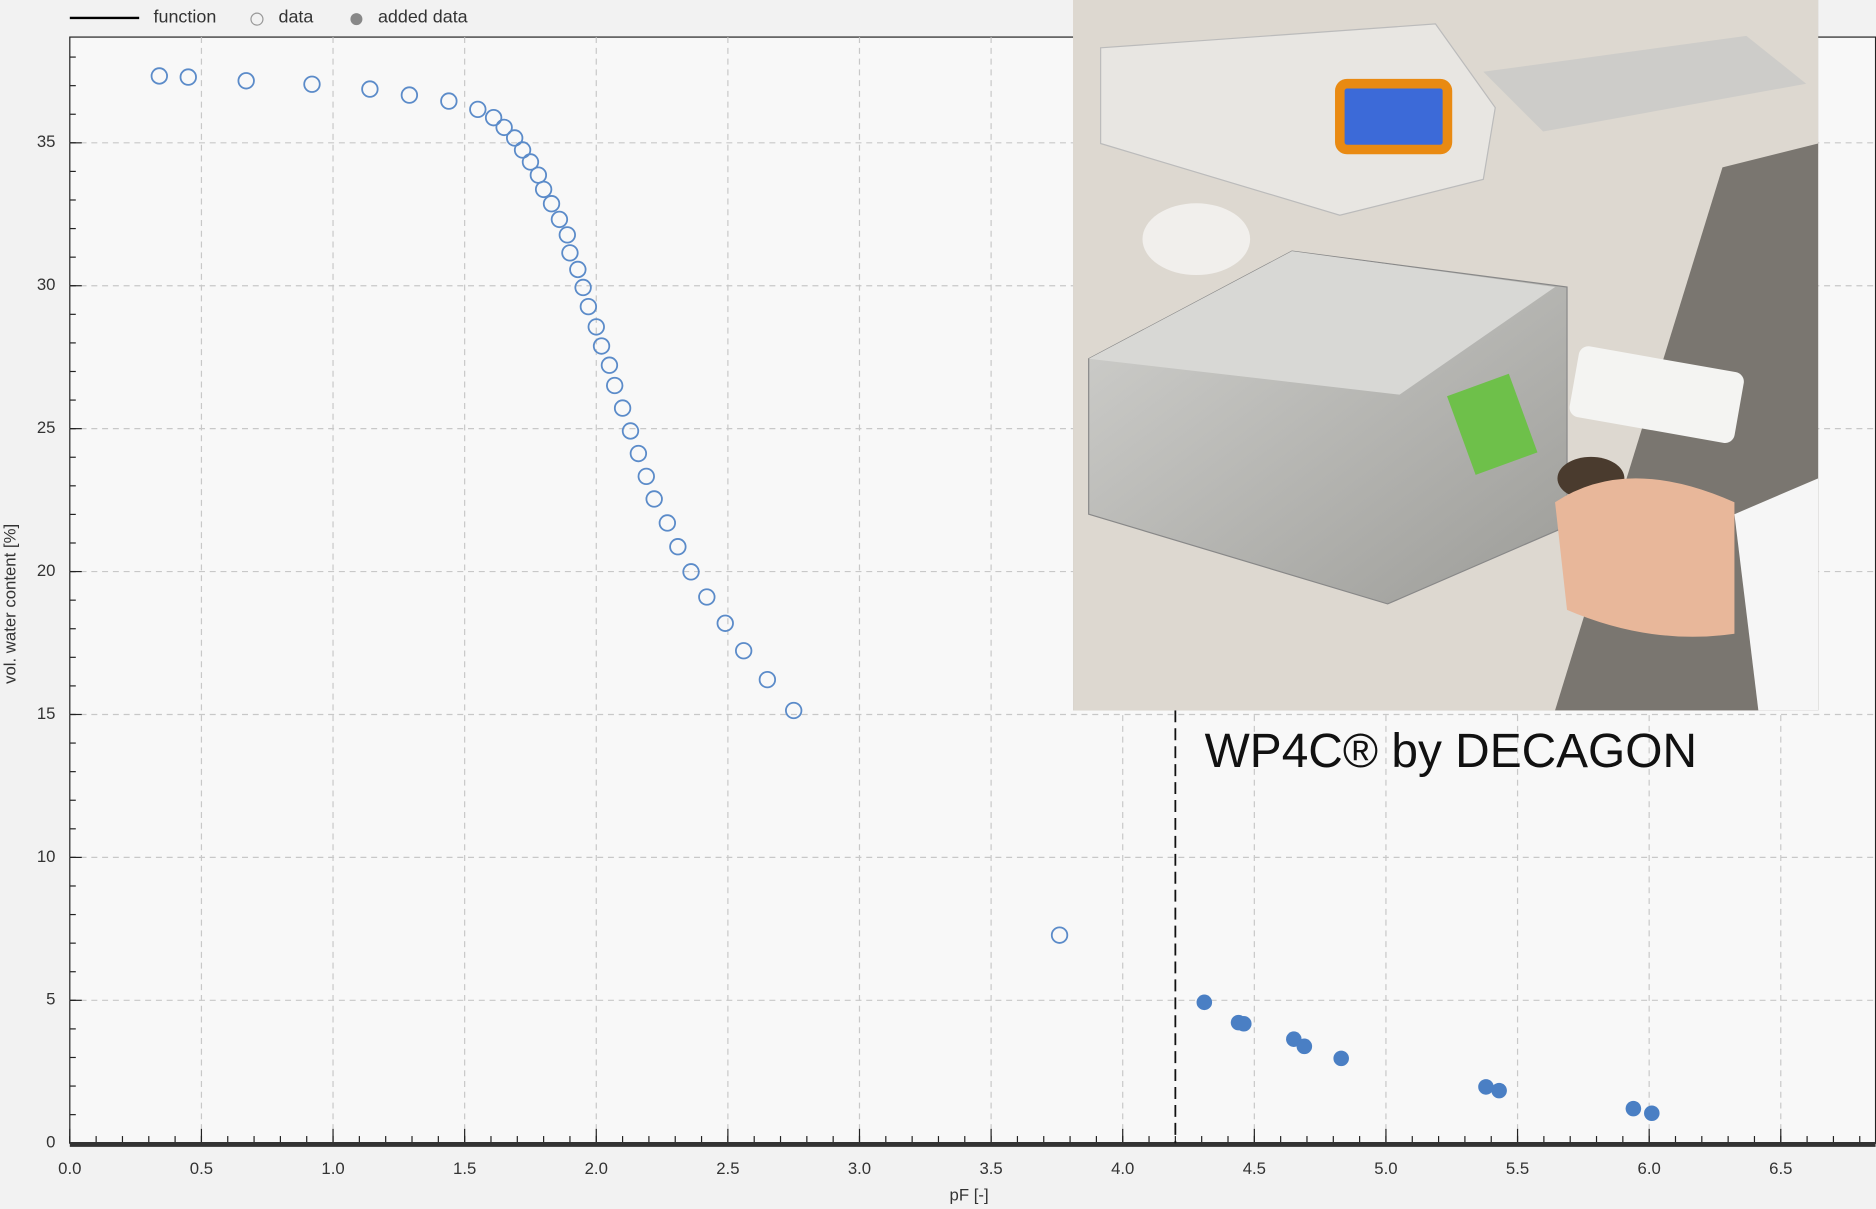 This screenshot has width=1876, height=1209. What do you see at coordinates (50, 999) in the screenshot?
I see `y-tick-label: 5` at bounding box center [50, 999].